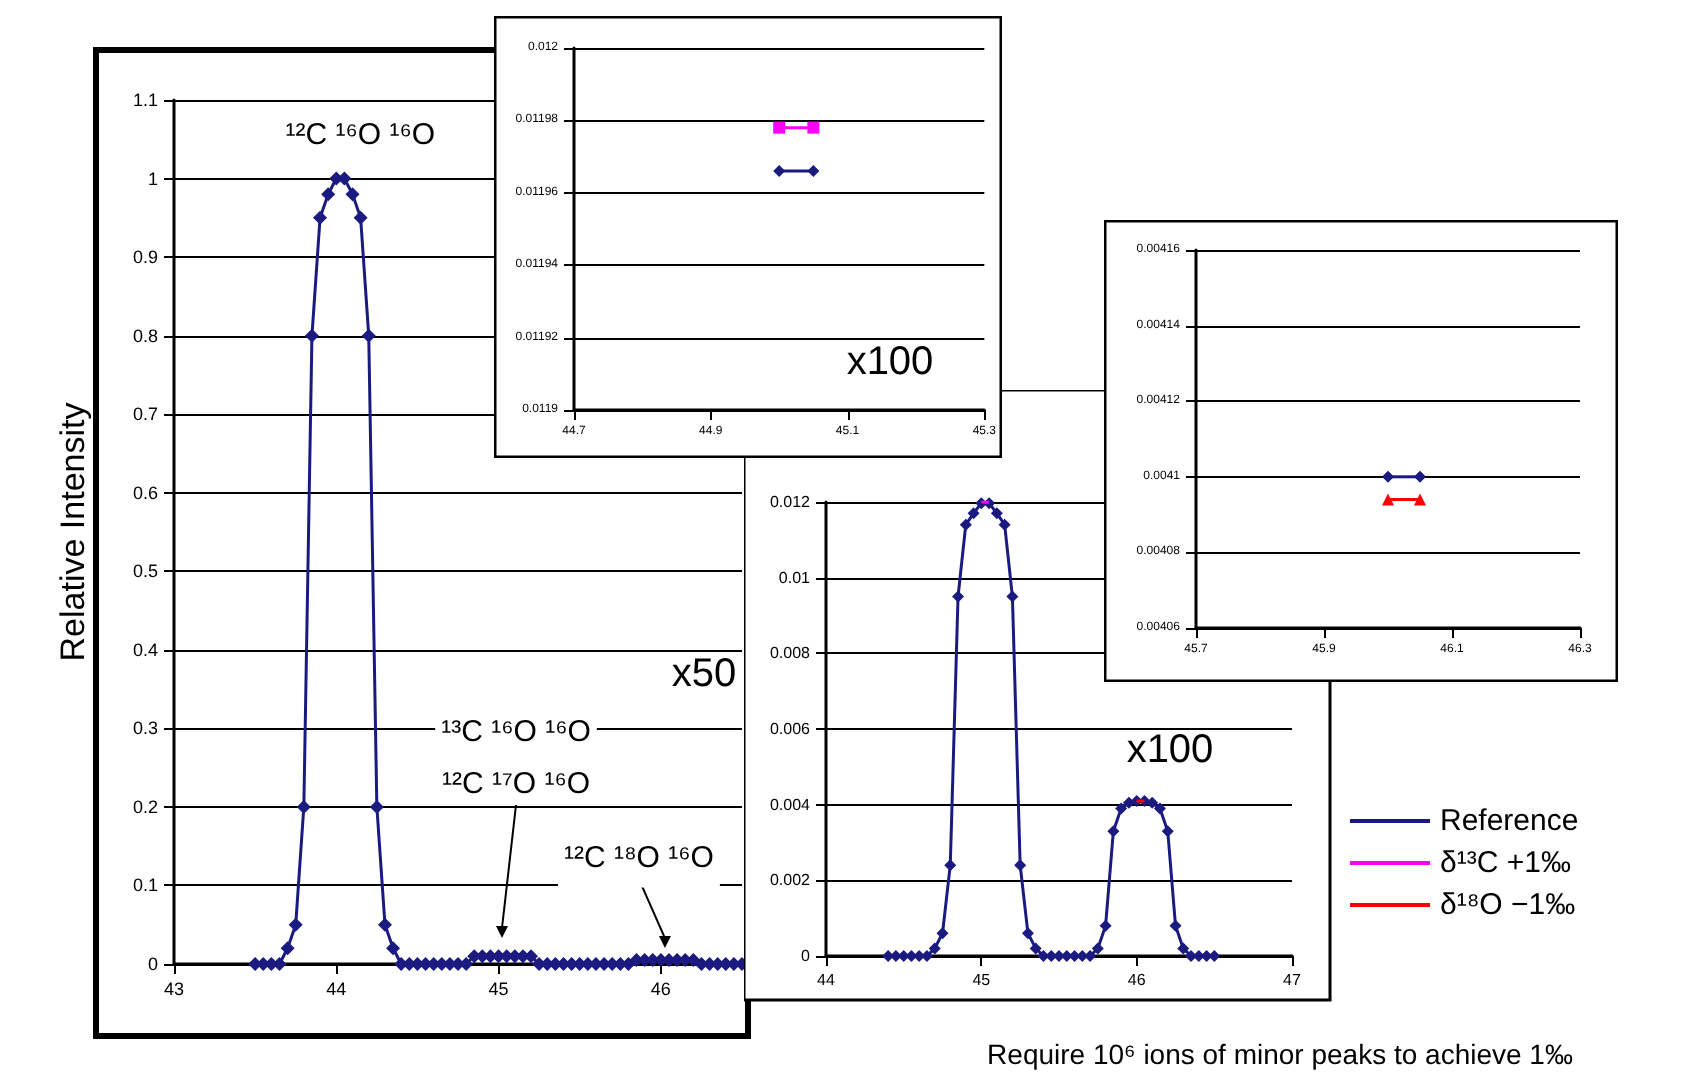 Image resolution: width=1698 pixels, height=1076 pixels. Describe the element at coordinates (145, 257) in the screenshot. I see `y-tick-label: 0.9` at that location.